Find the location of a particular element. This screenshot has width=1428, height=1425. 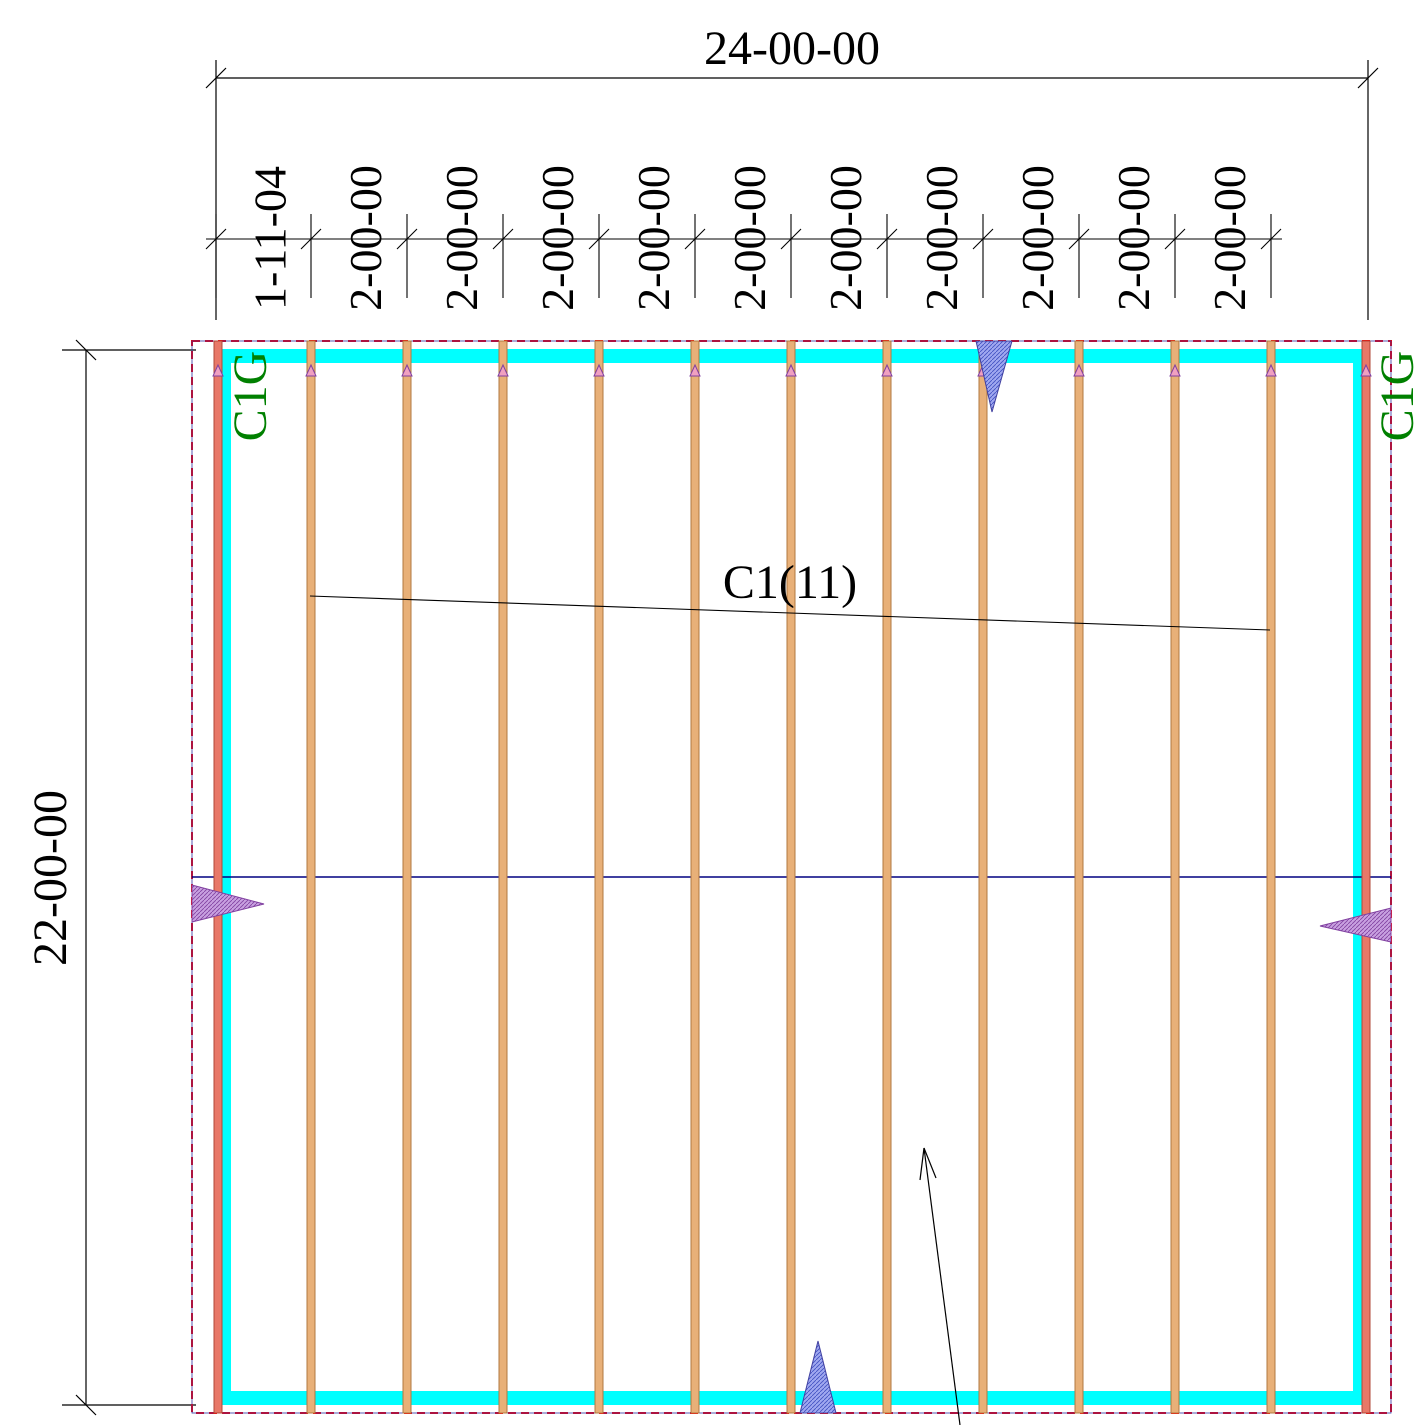

spacing-label-4: 2-00-00 is located at coordinates (557, 238).